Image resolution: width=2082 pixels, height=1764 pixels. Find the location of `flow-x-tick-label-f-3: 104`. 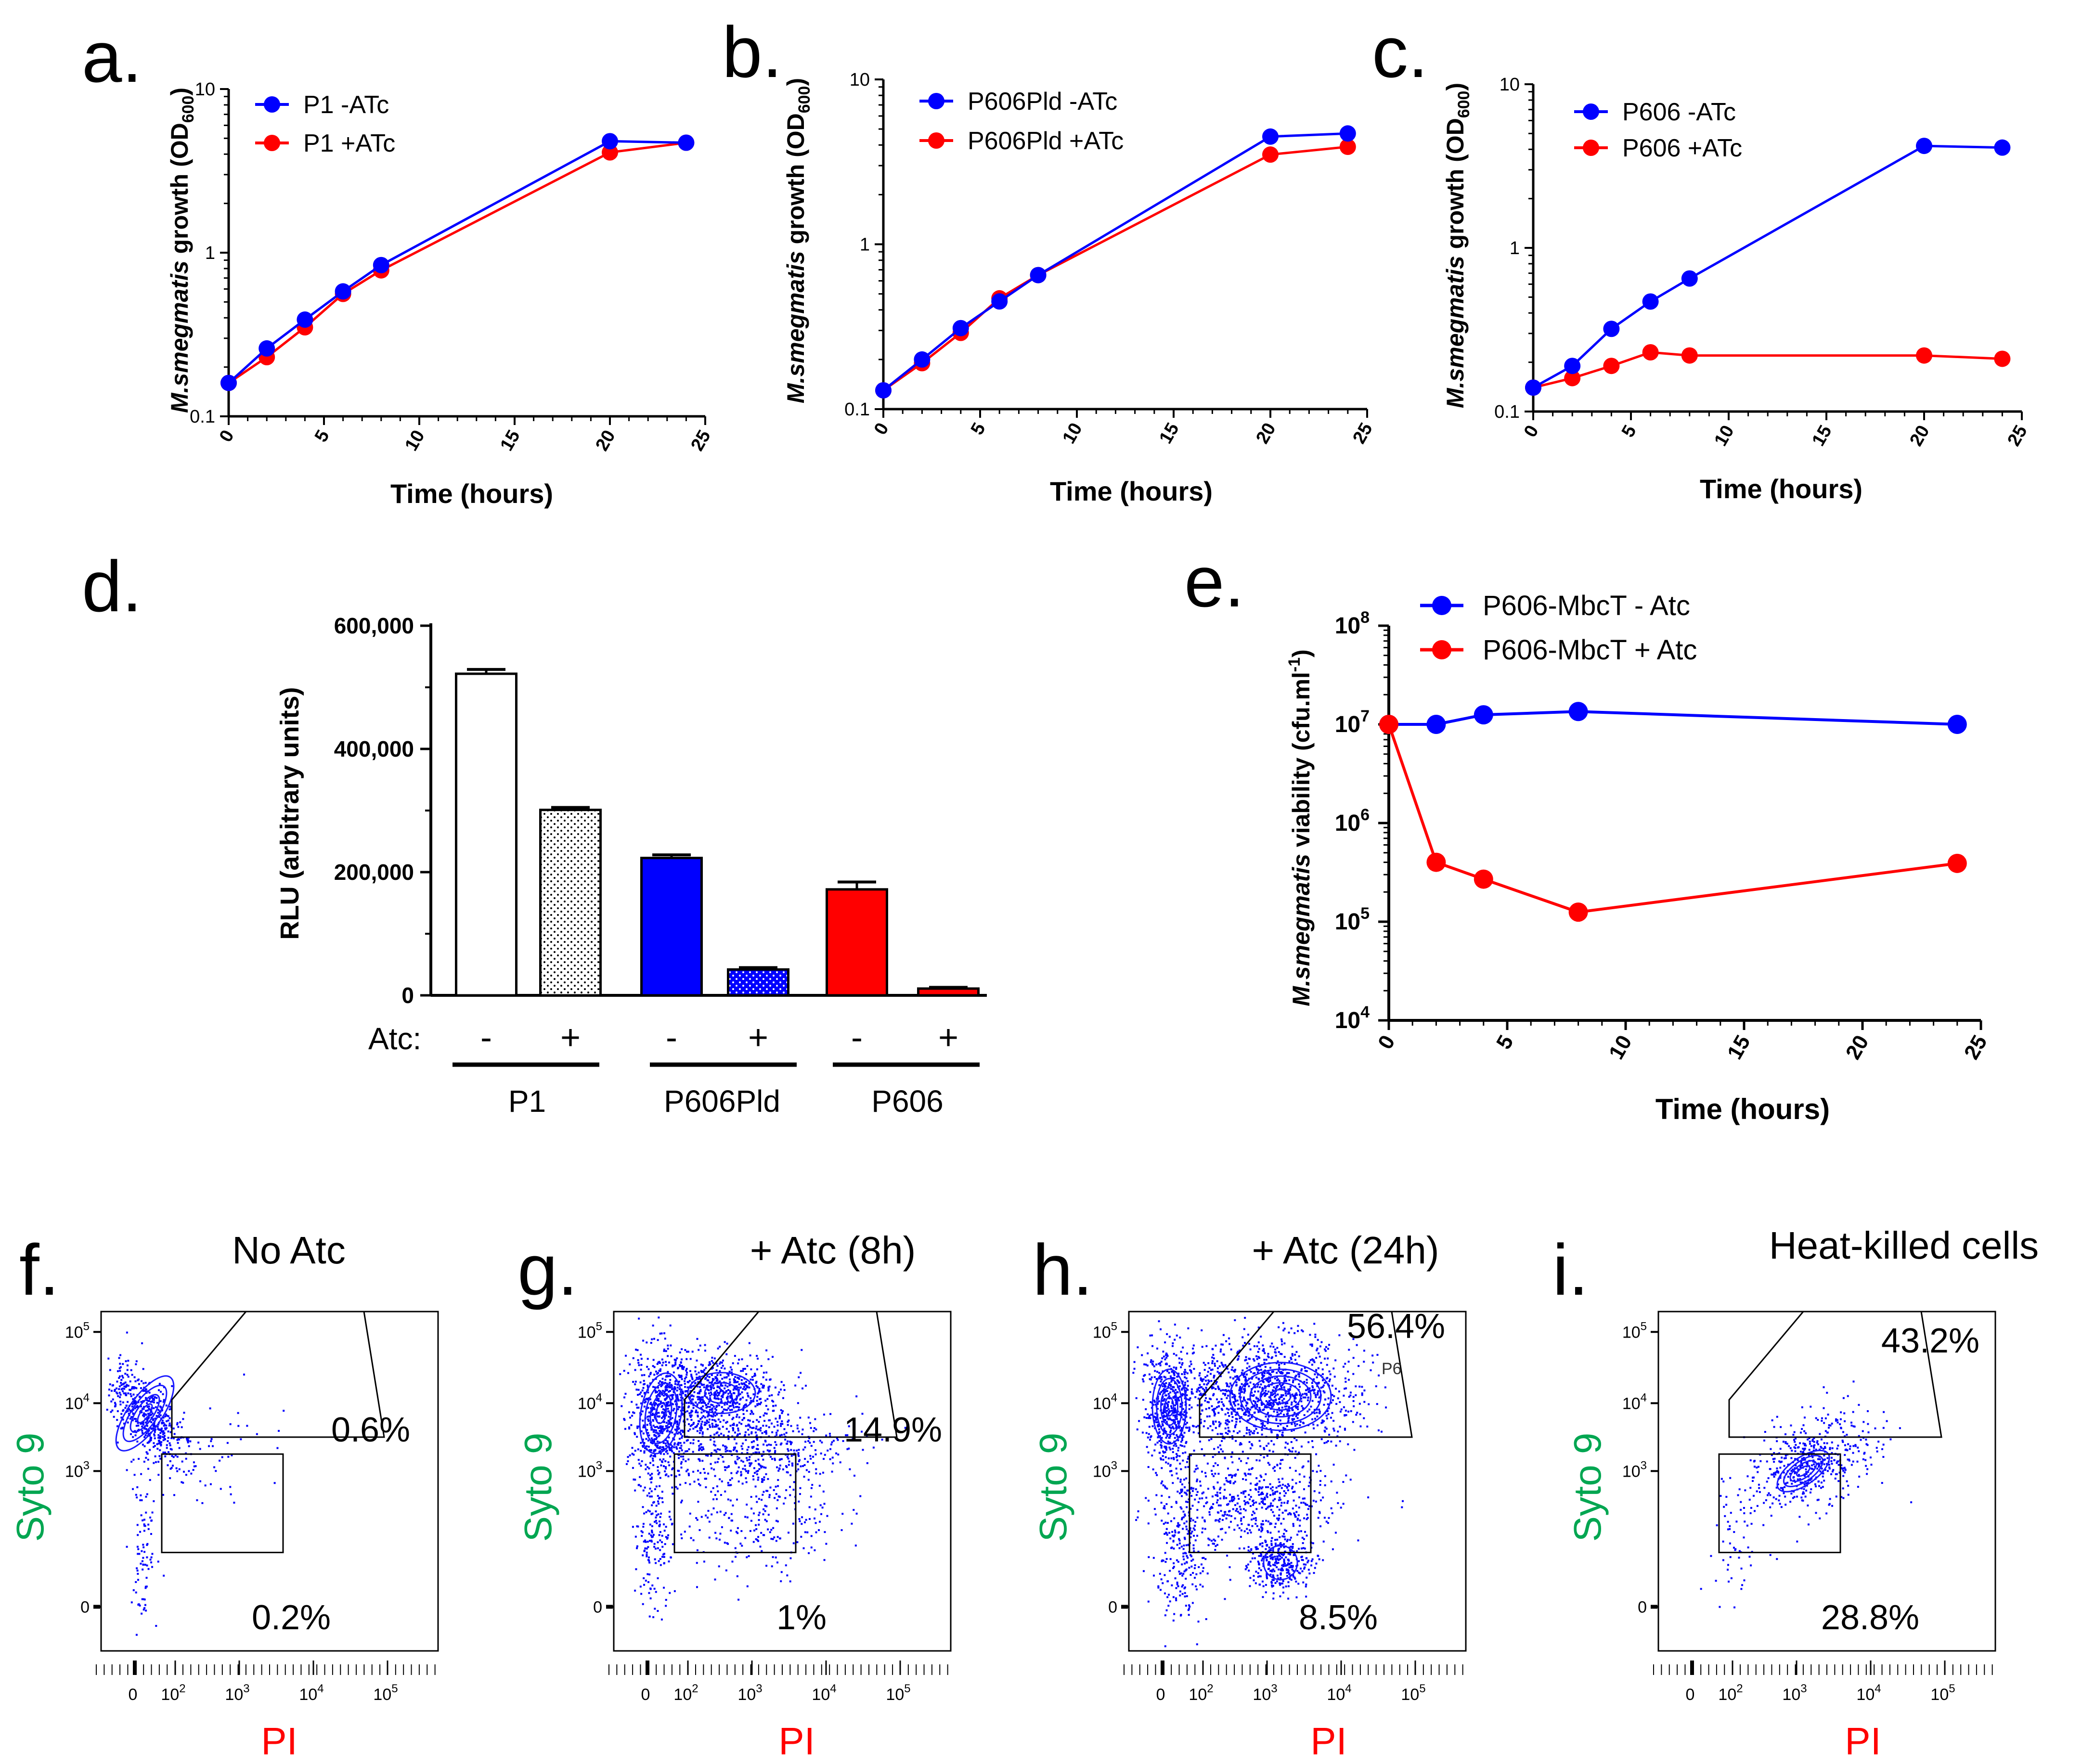

flow-x-tick-label-f-3: 104 is located at coordinates (311, 1693).